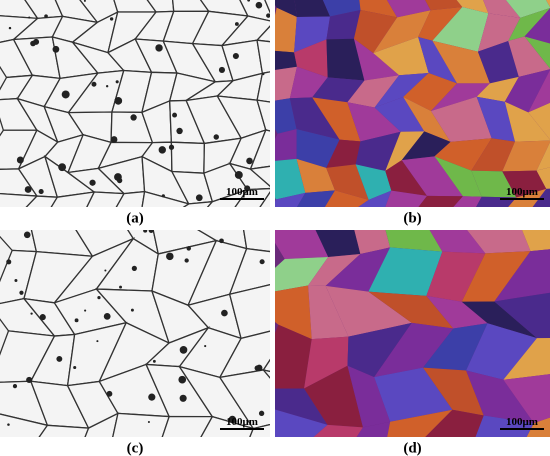 Image resolution: width=550 pixels, height=456 pixels. What do you see at coordinates (135, 218) in the screenshot?
I see `panel-caption: (a)` at bounding box center [135, 218].